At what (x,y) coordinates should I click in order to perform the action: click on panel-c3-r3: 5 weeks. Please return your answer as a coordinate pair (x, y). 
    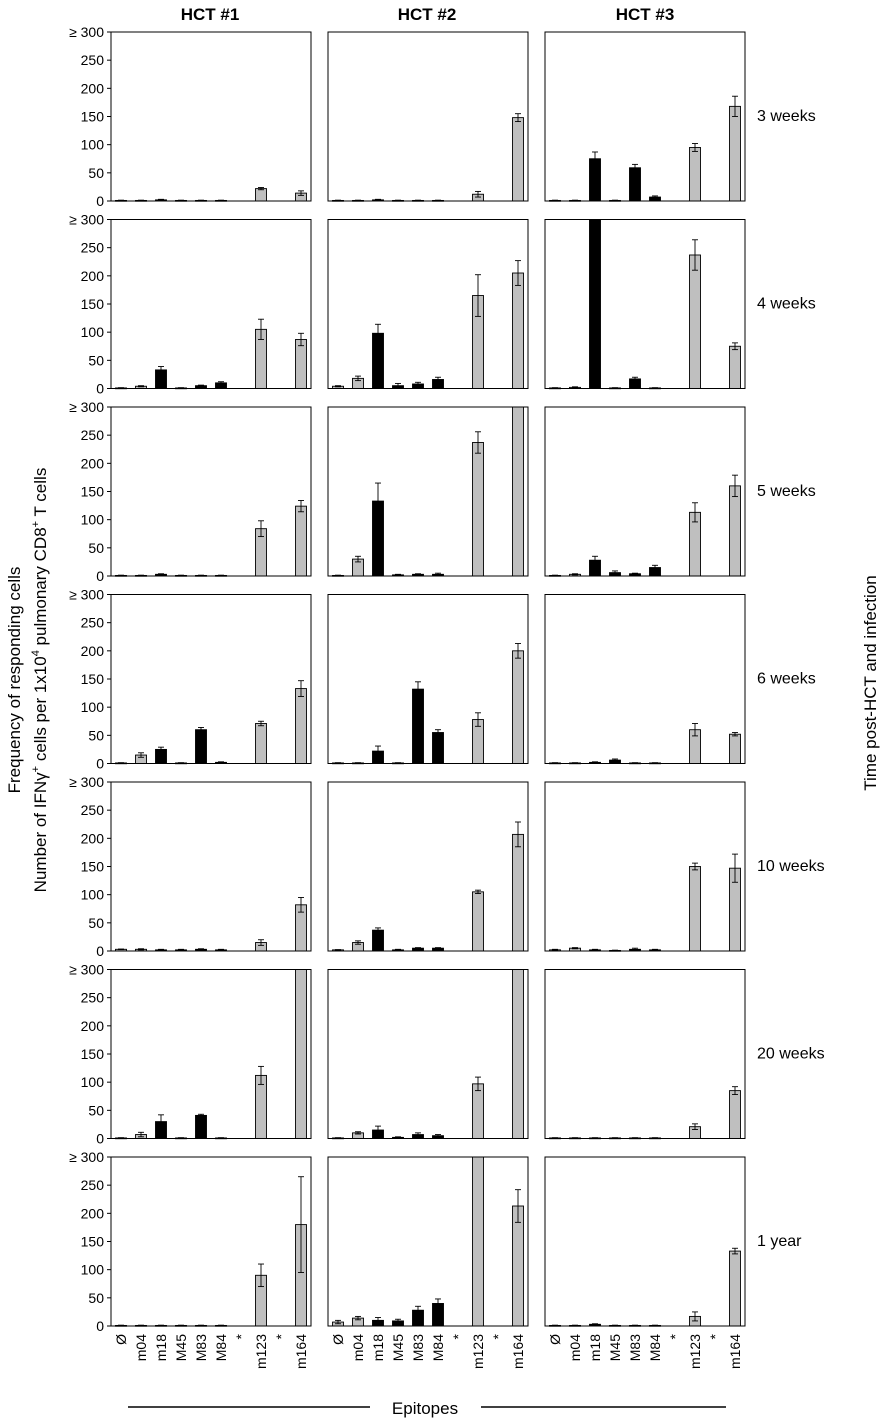
    Looking at the image, I should click on (680, 491).